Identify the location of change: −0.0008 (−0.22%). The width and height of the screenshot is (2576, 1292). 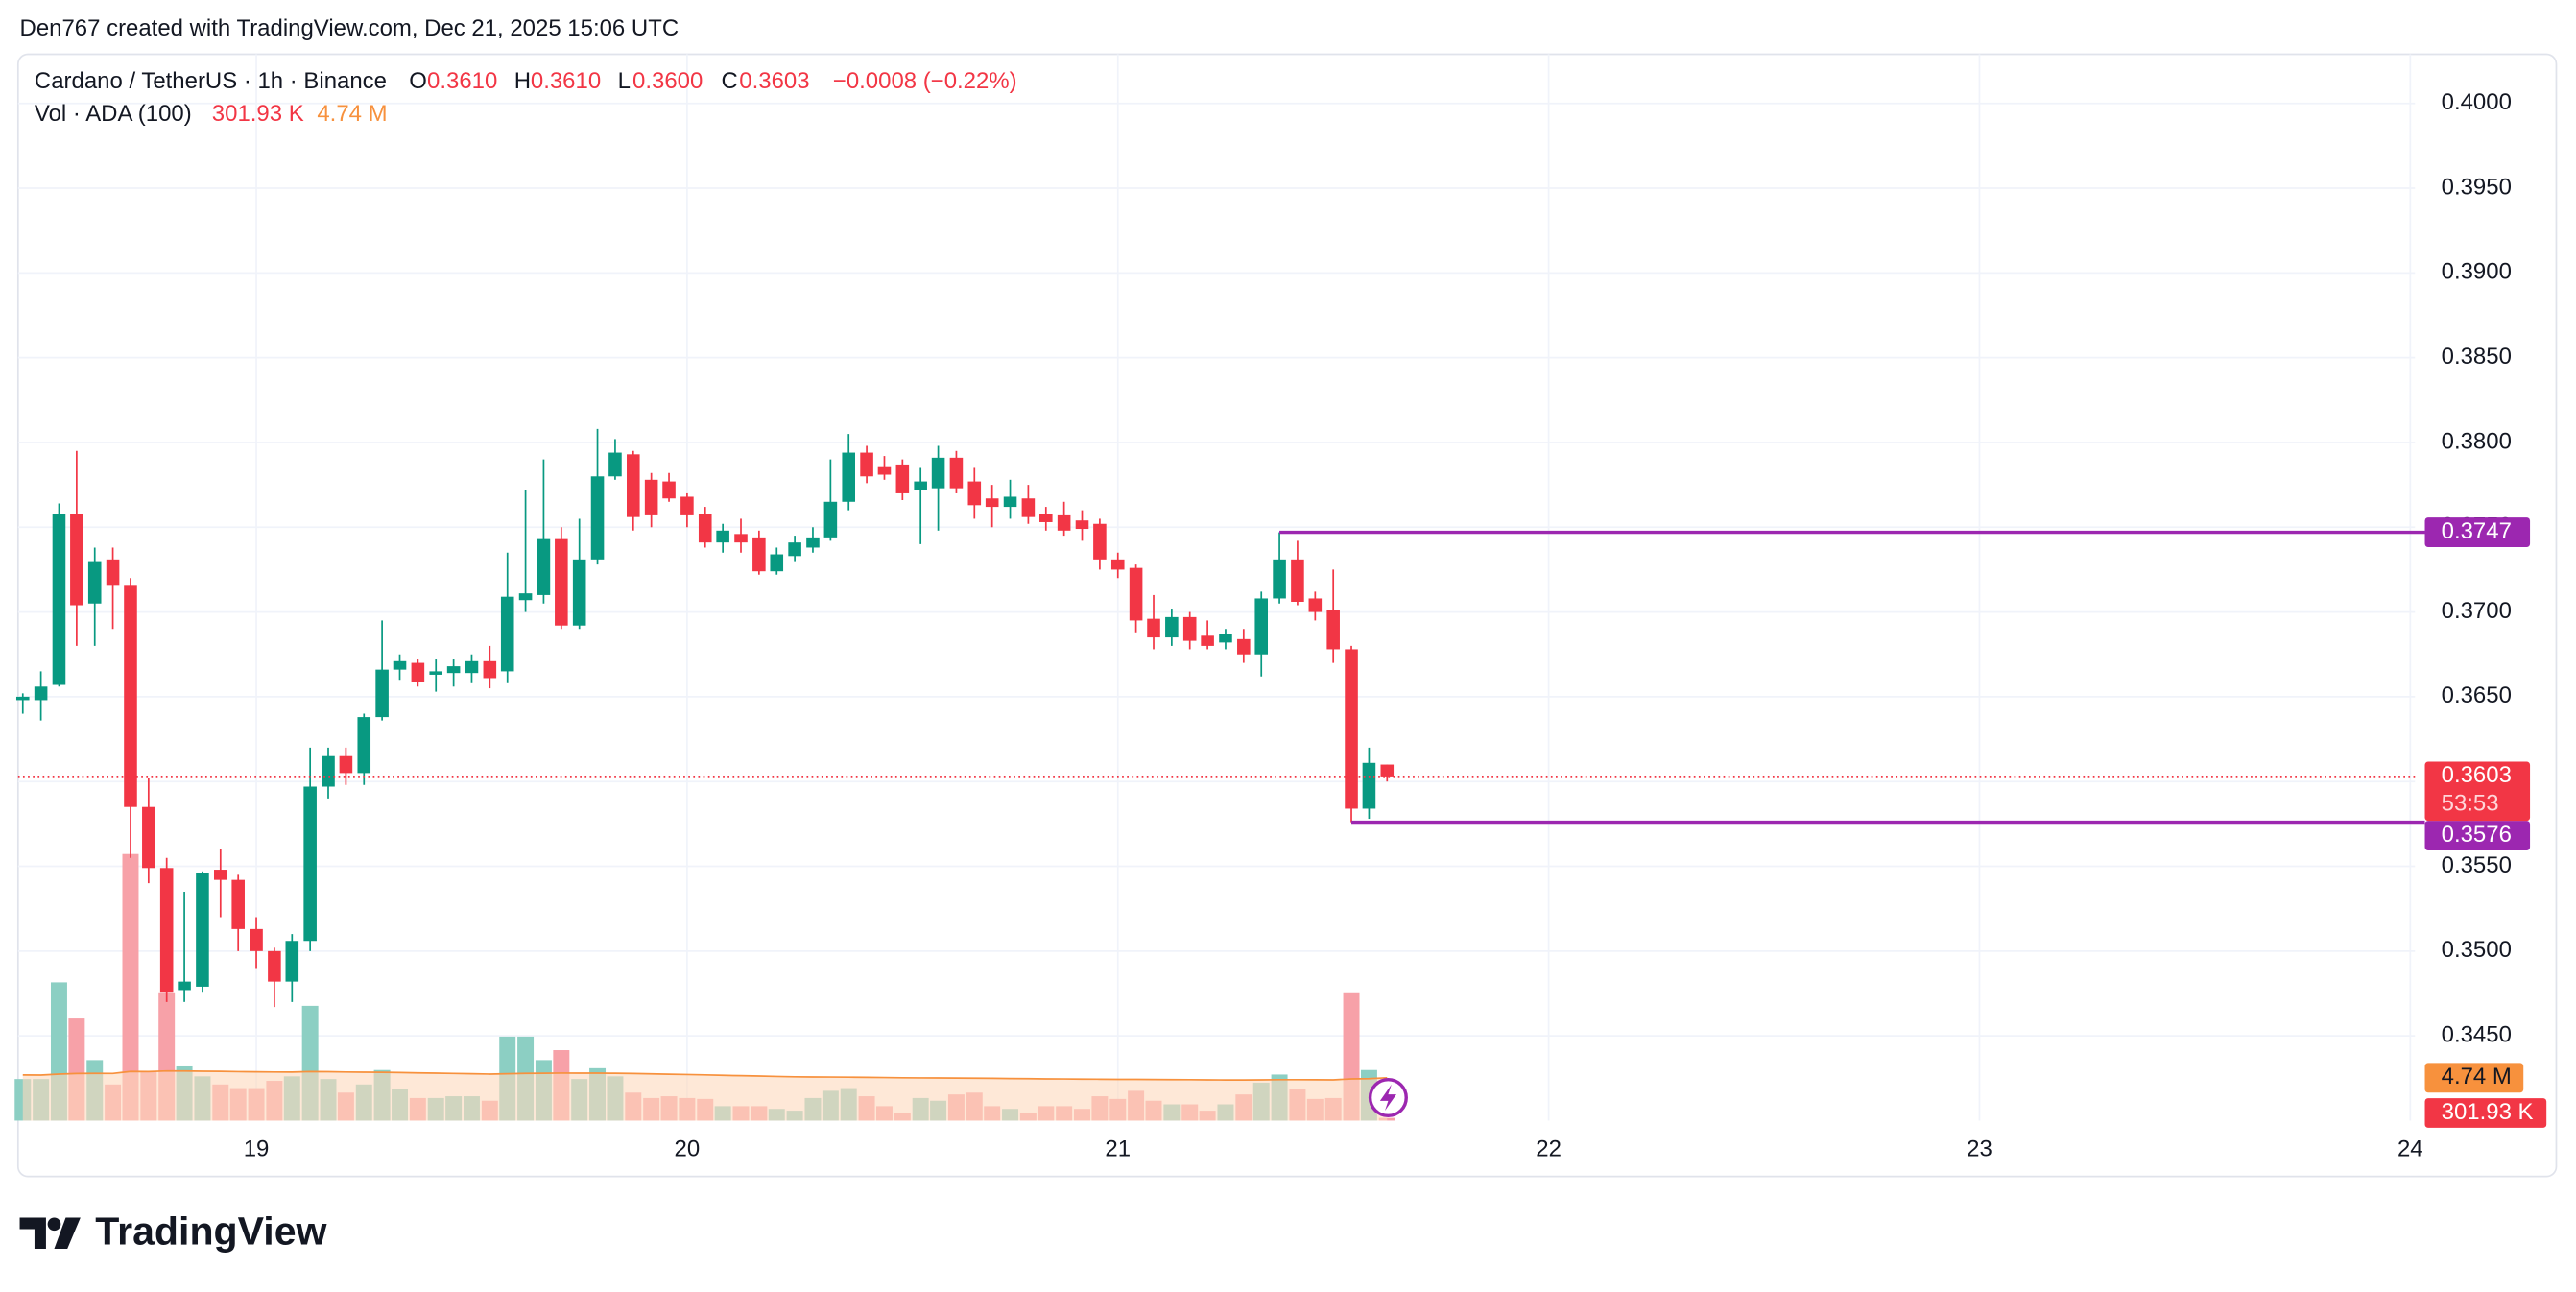
(925, 81).